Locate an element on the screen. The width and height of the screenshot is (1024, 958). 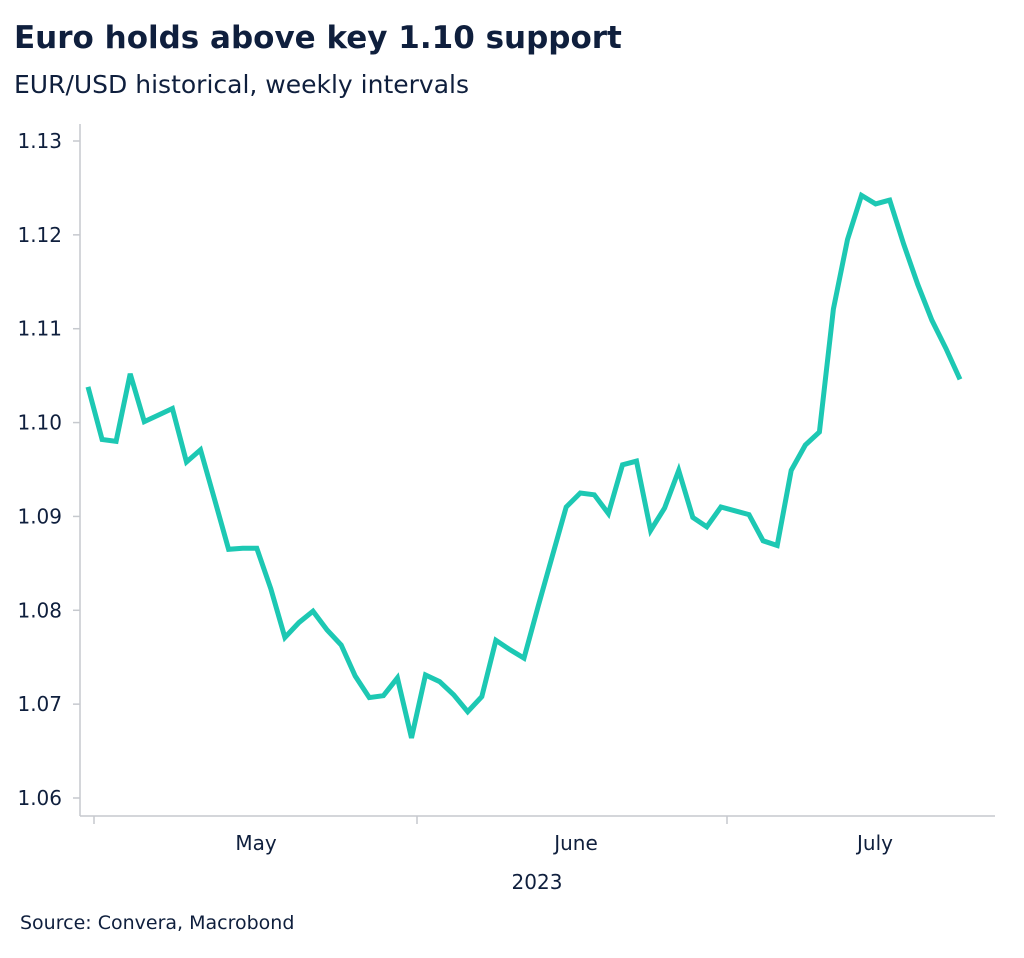
y-tick-label: 1.09 is located at coordinates (39, 516).